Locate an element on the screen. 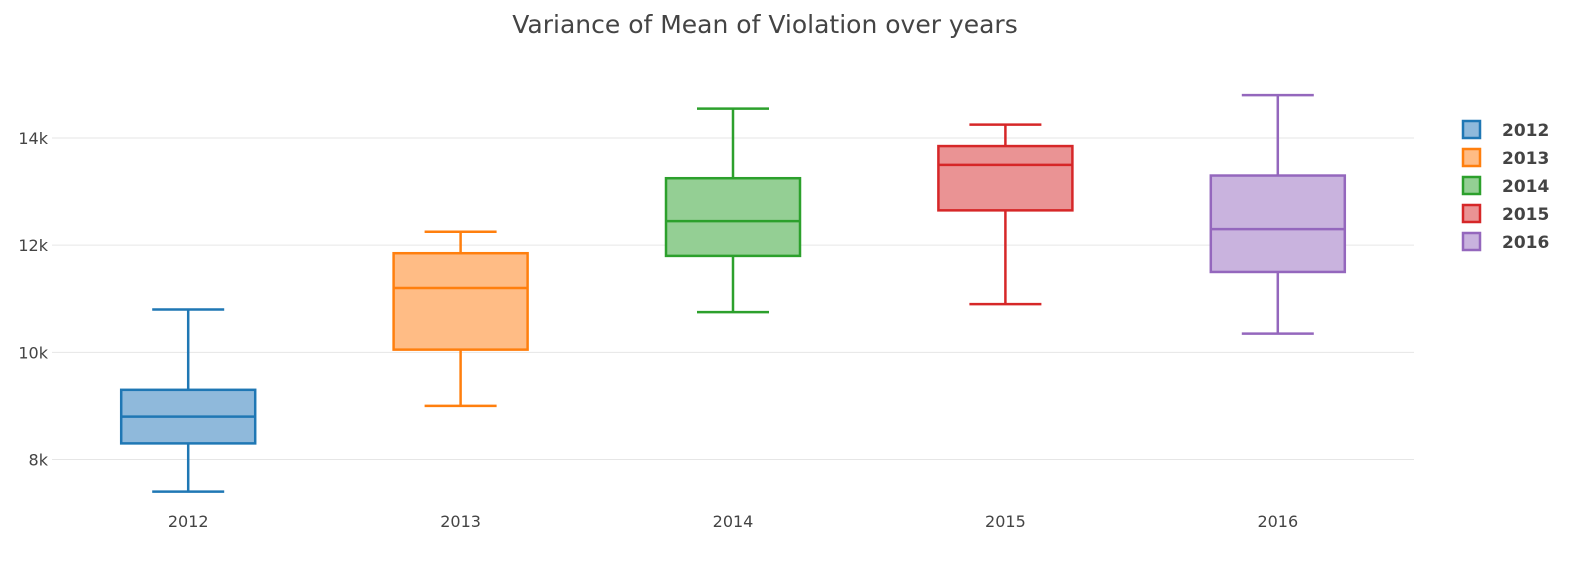 The image size is (1593, 576). box-2015 is located at coordinates (1005, 214).